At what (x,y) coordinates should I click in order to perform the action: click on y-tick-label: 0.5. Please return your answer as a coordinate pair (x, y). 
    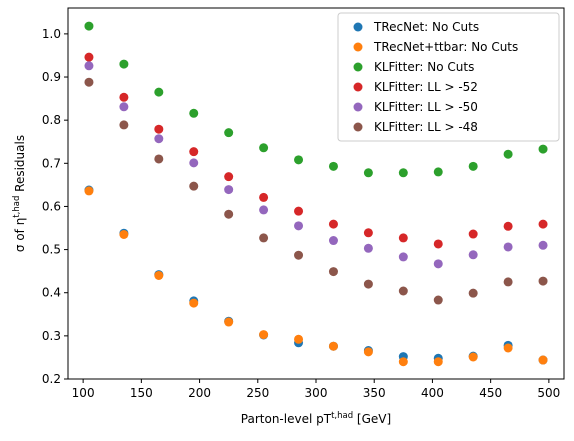
    Looking at the image, I should click on (51, 250).